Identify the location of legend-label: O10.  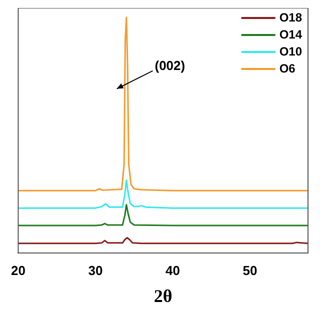
(290, 51).